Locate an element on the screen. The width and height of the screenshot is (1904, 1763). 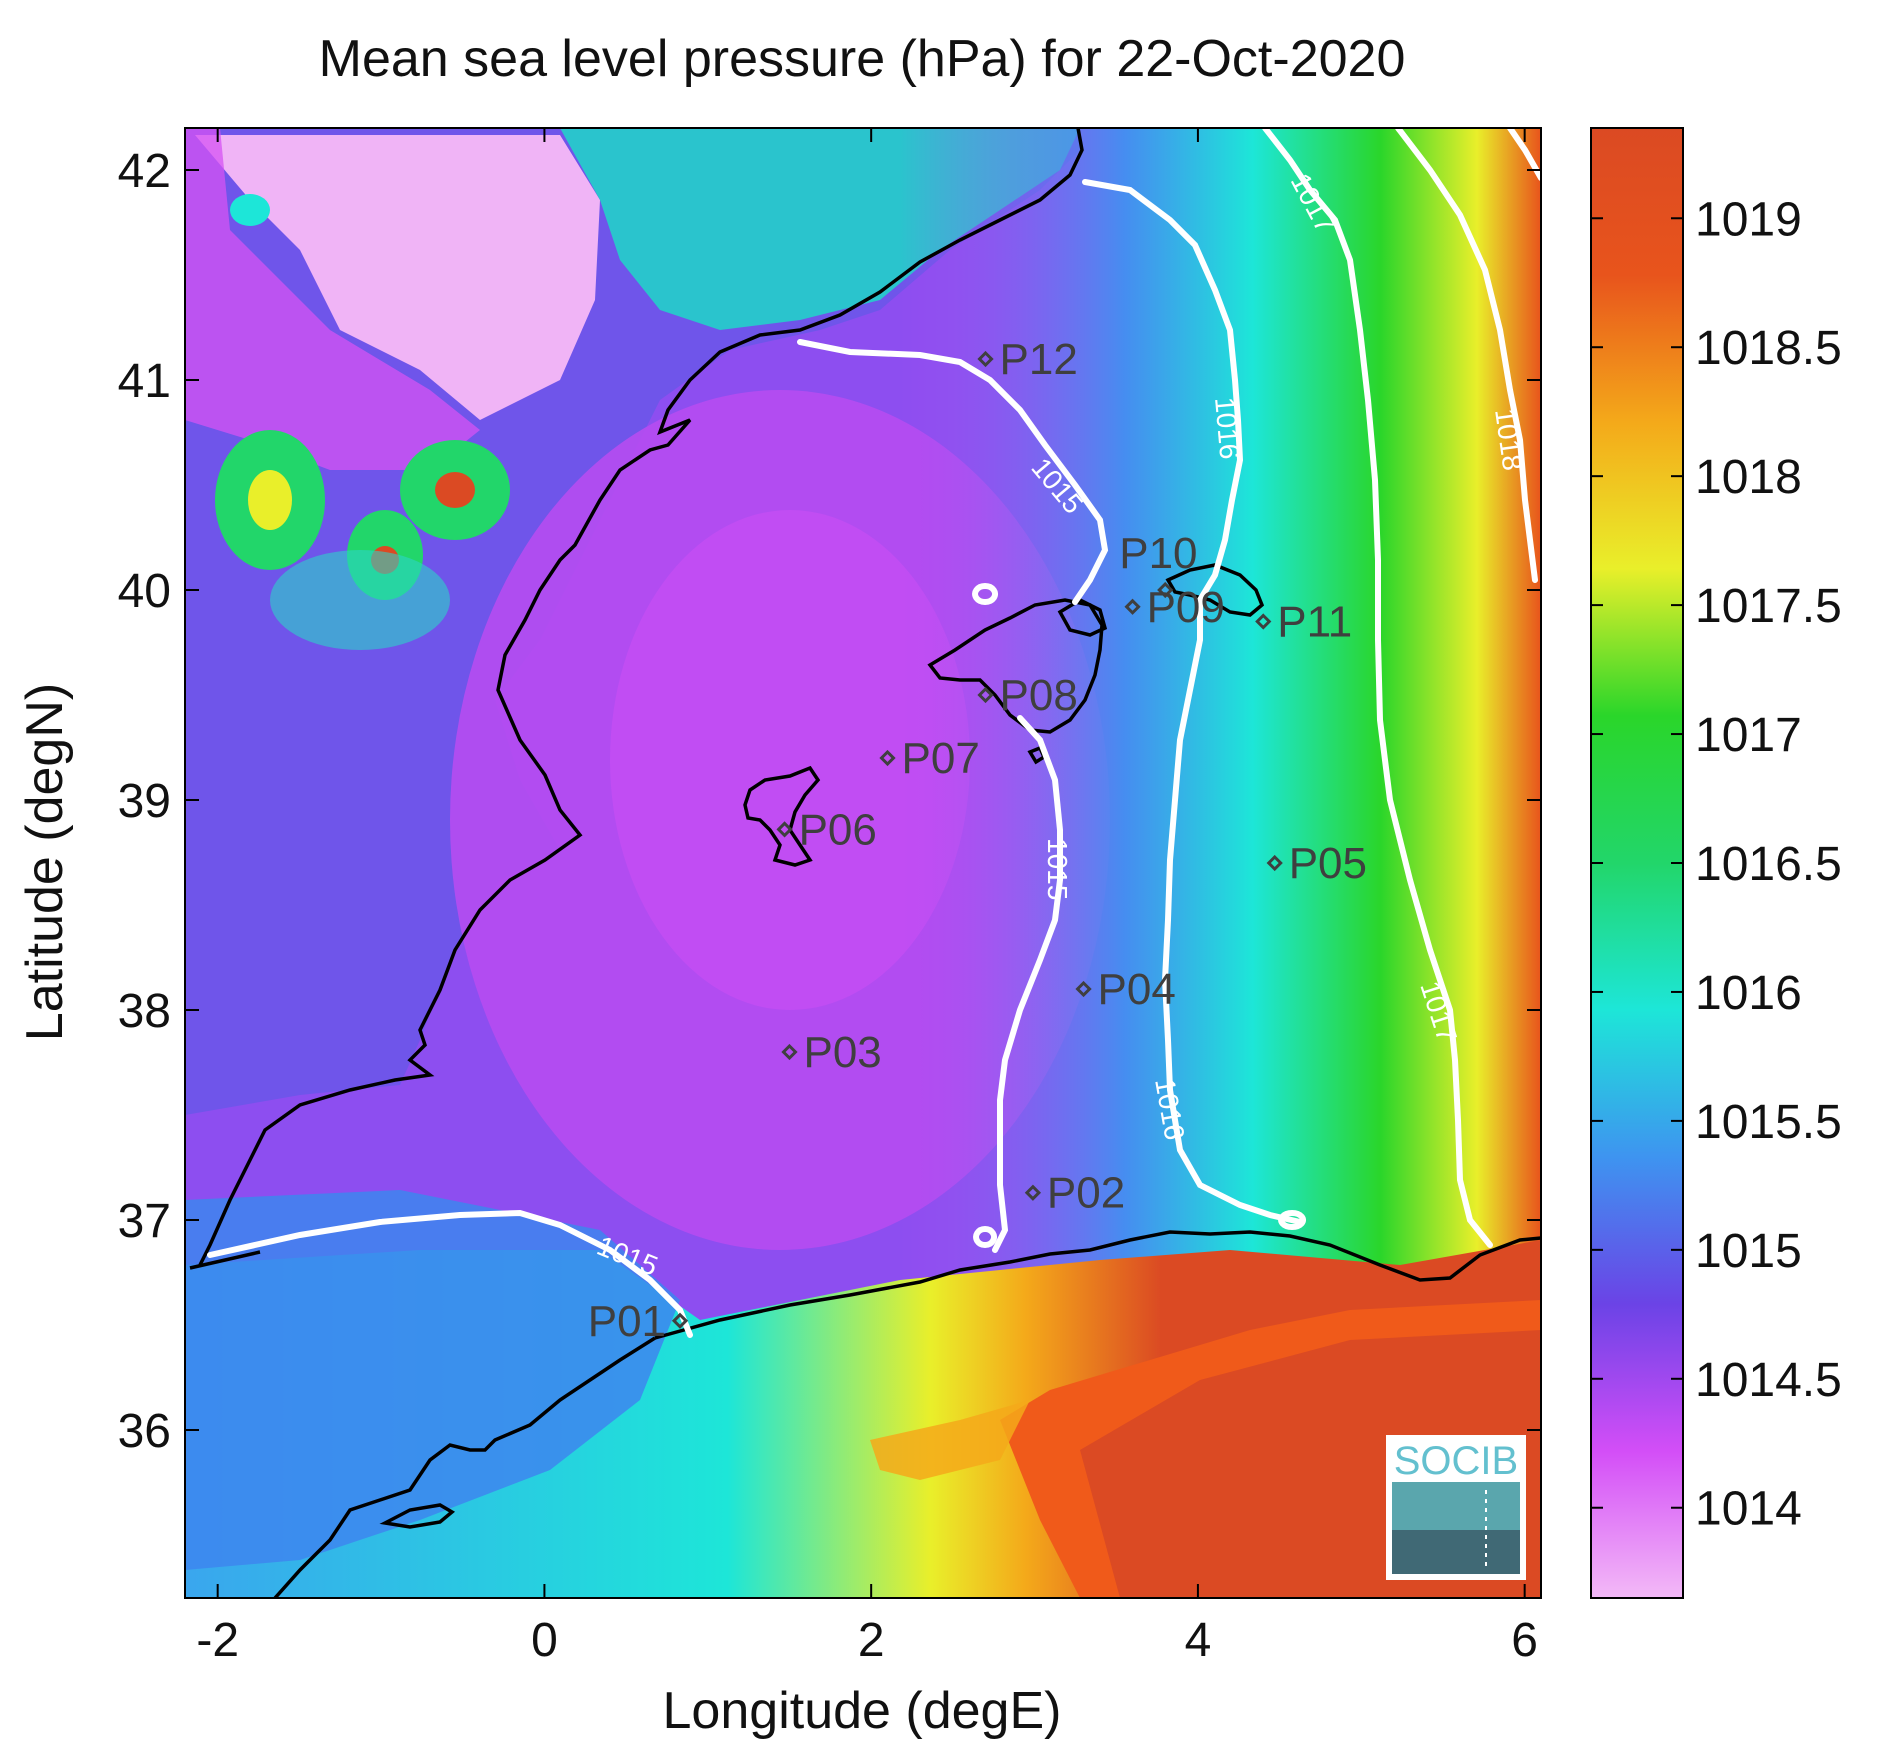
y-axis-label: Latitude (degN) is located at coordinates (45, 862).